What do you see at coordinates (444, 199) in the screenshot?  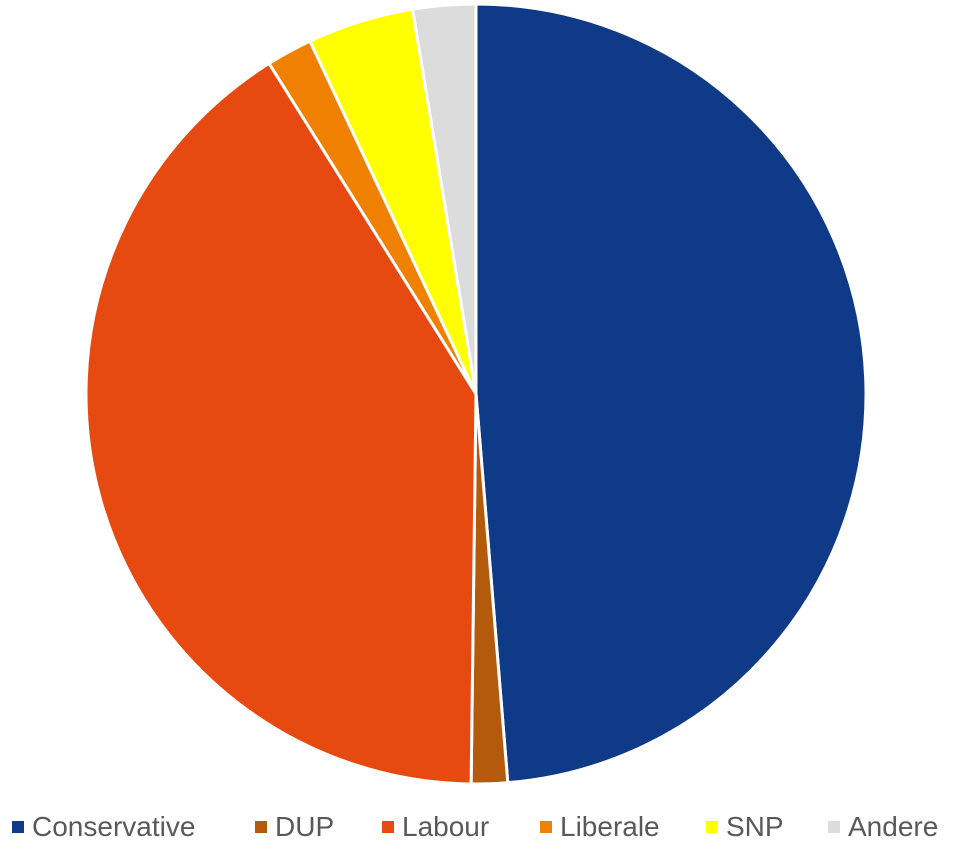 I see `pie-slice-andere` at bounding box center [444, 199].